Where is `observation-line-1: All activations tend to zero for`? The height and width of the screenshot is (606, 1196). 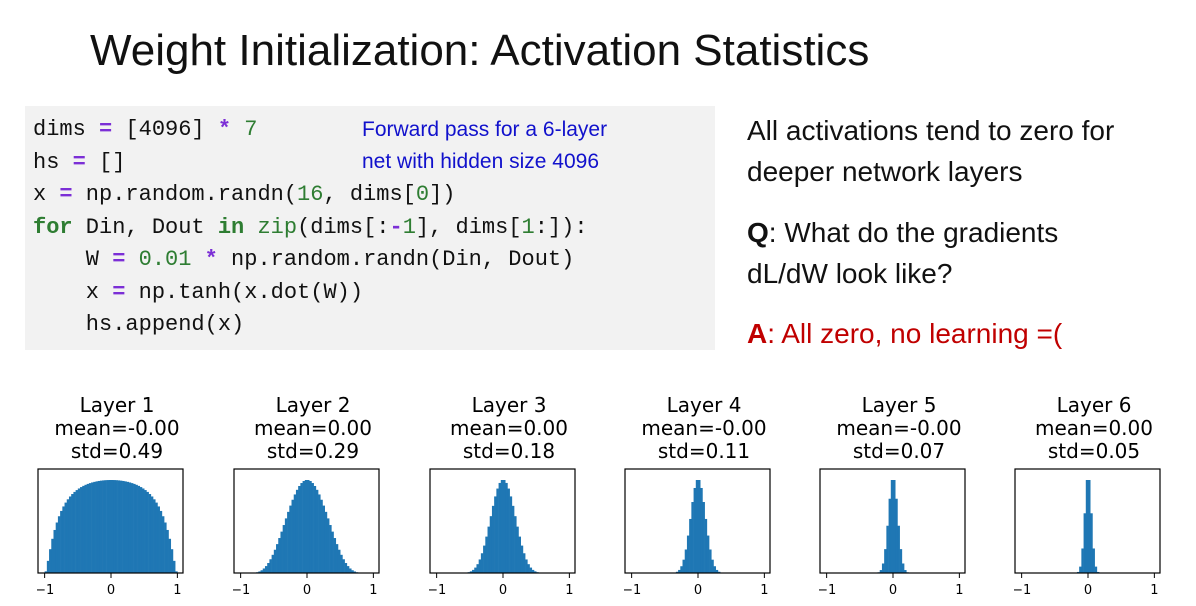 observation-line-1: All activations tend to zero for is located at coordinates (931, 130).